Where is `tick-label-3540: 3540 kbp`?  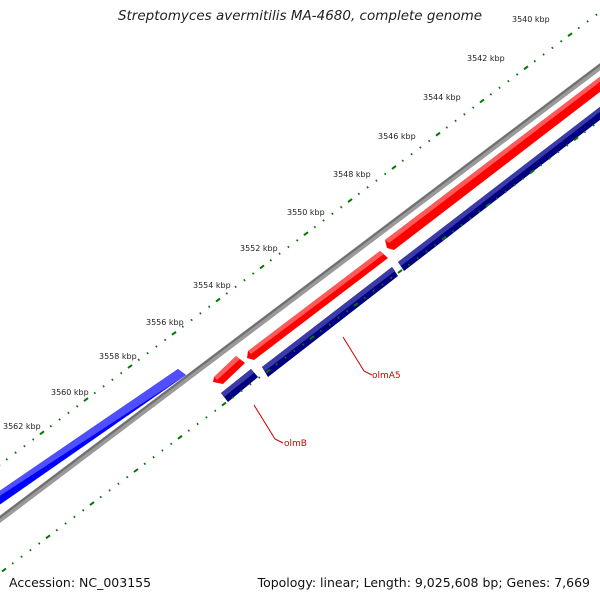
tick-label-3540: 3540 kbp is located at coordinates (531, 19).